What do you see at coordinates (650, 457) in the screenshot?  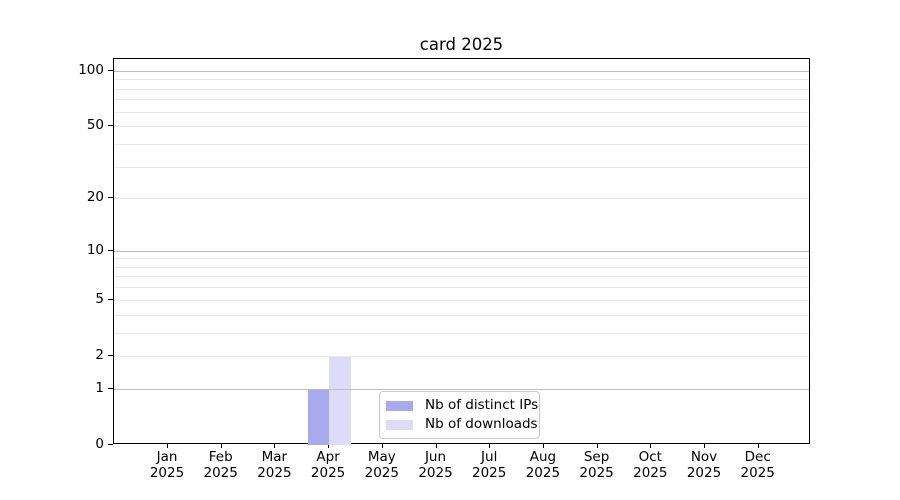 I see `x-tick-month: Oct` at bounding box center [650, 457].